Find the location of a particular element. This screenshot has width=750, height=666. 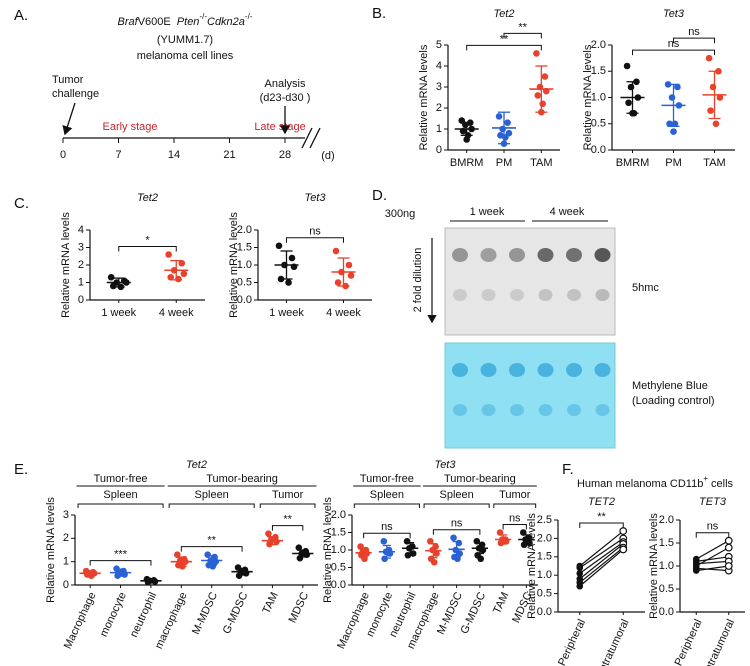

x-tick-label: 1 week is located at coordinates (118, 313).